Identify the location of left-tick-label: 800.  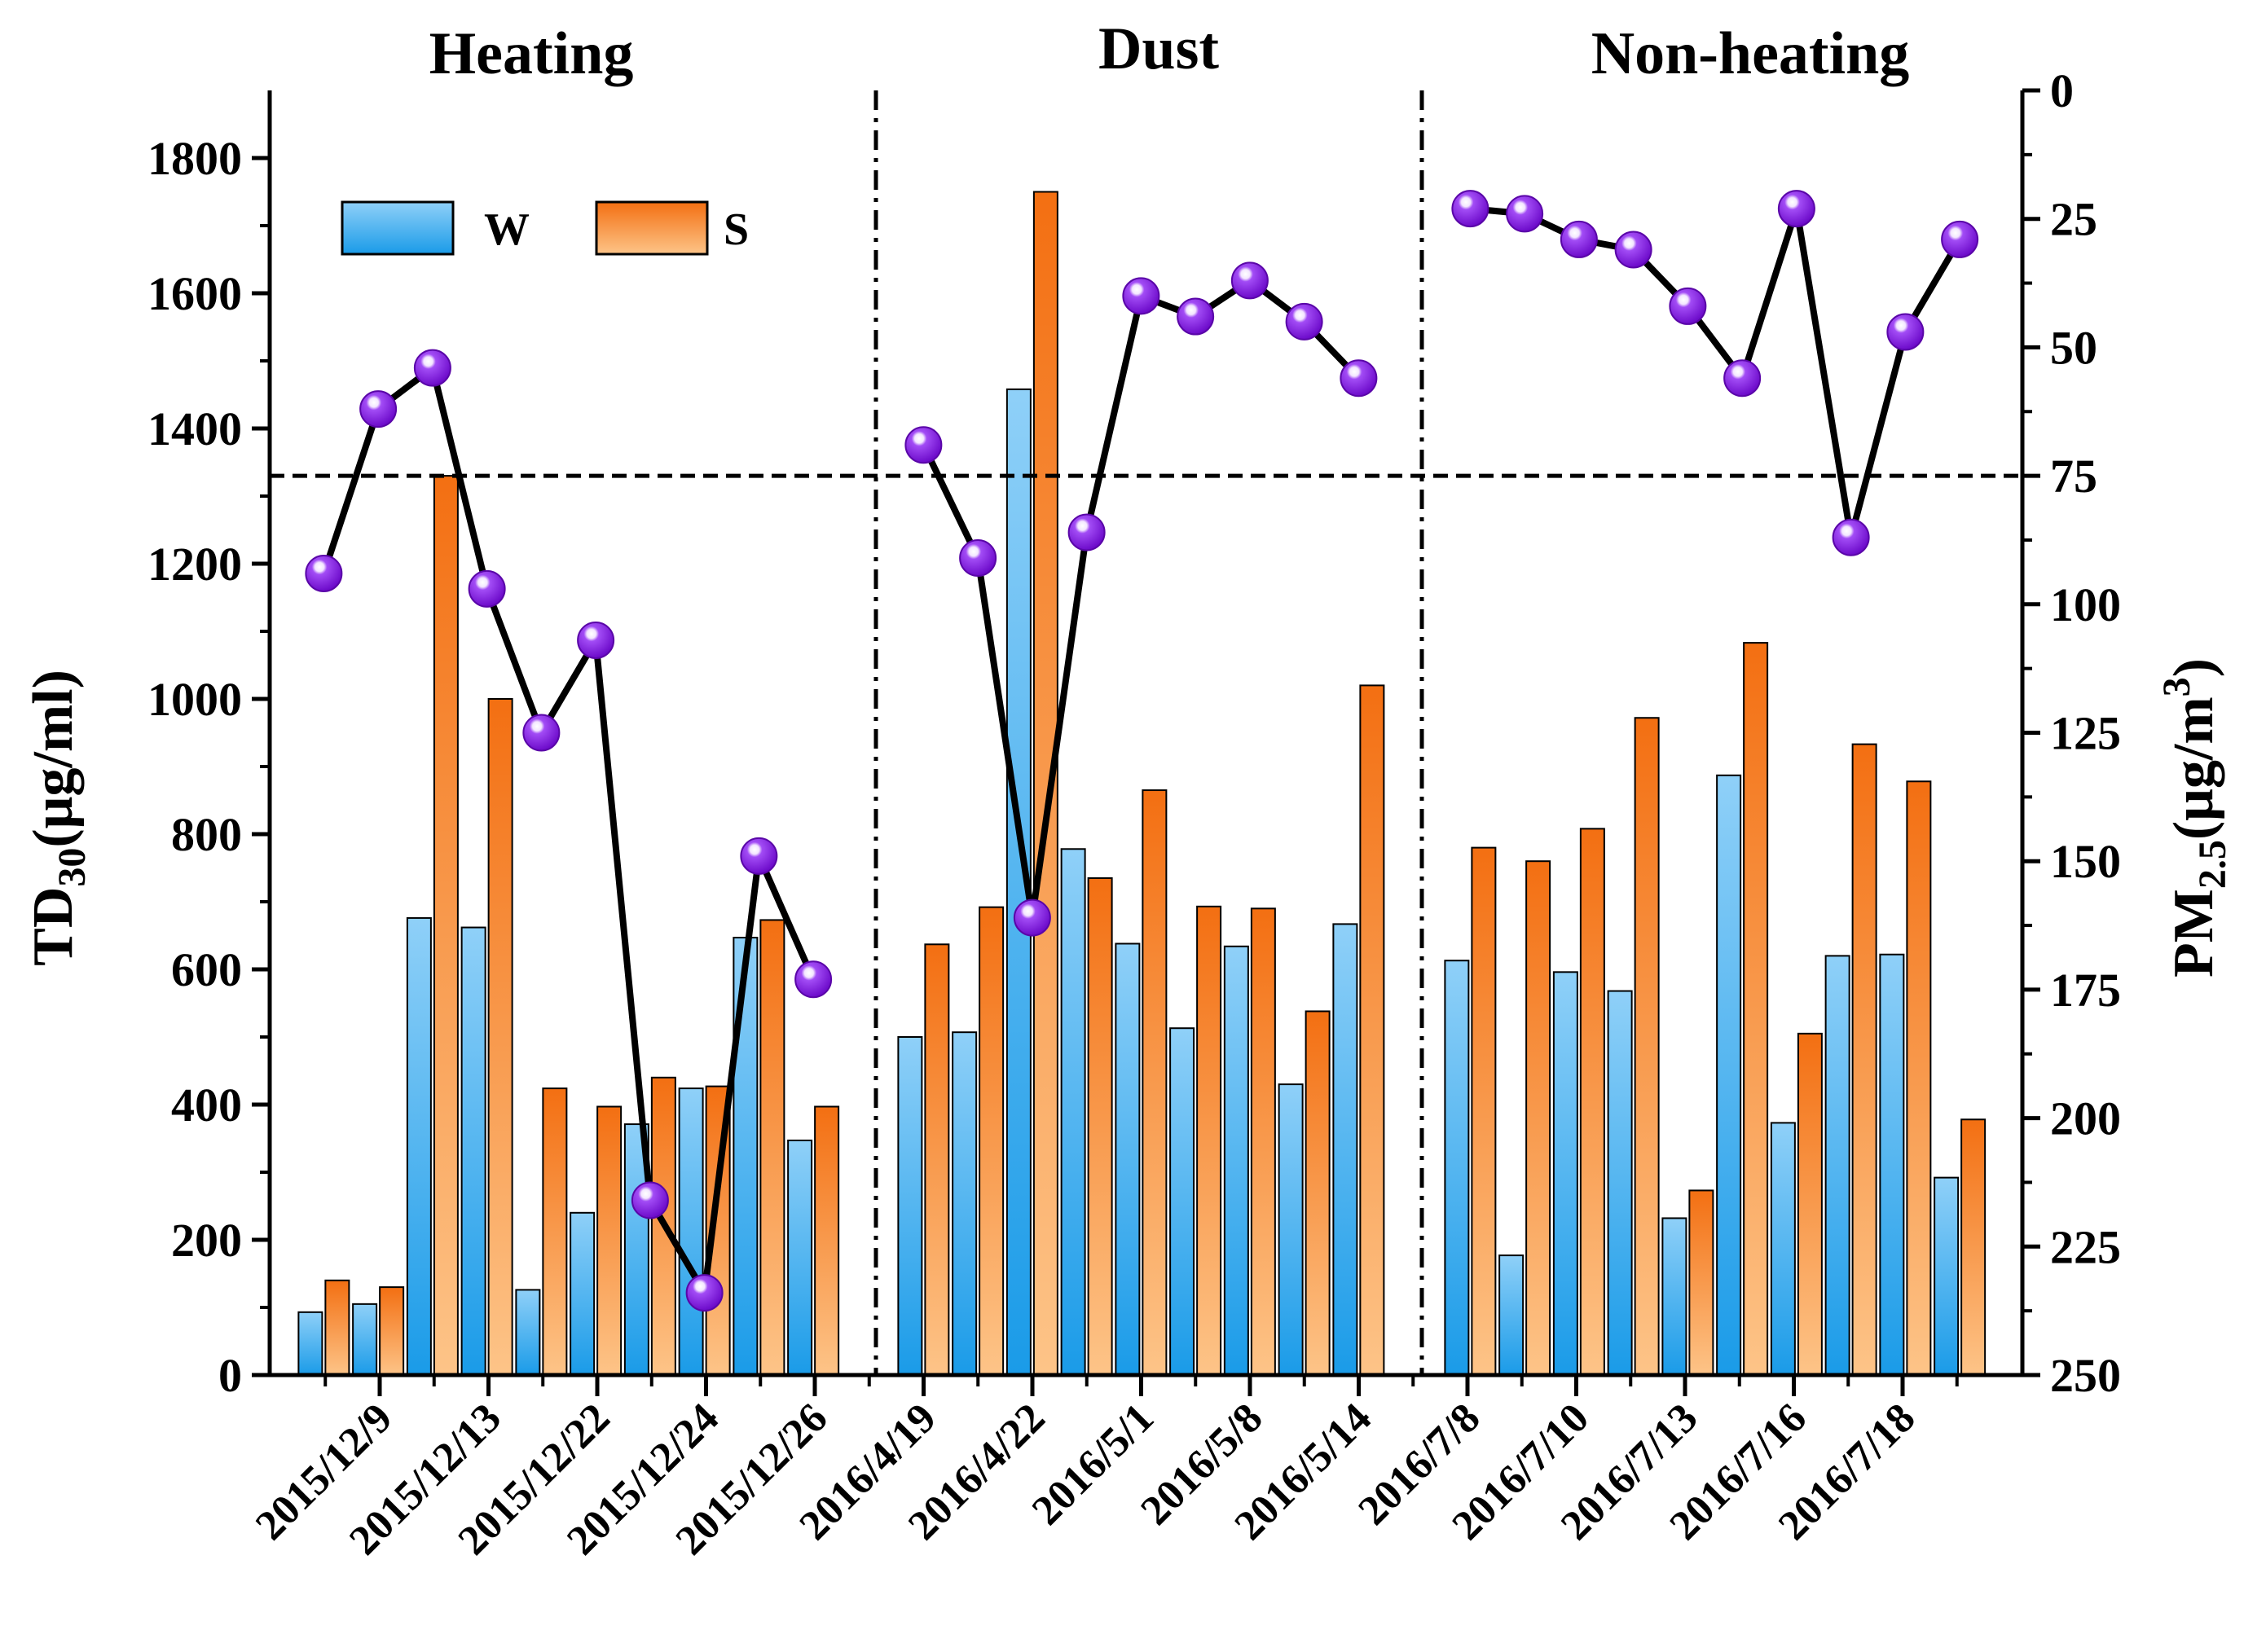
(206, 834).